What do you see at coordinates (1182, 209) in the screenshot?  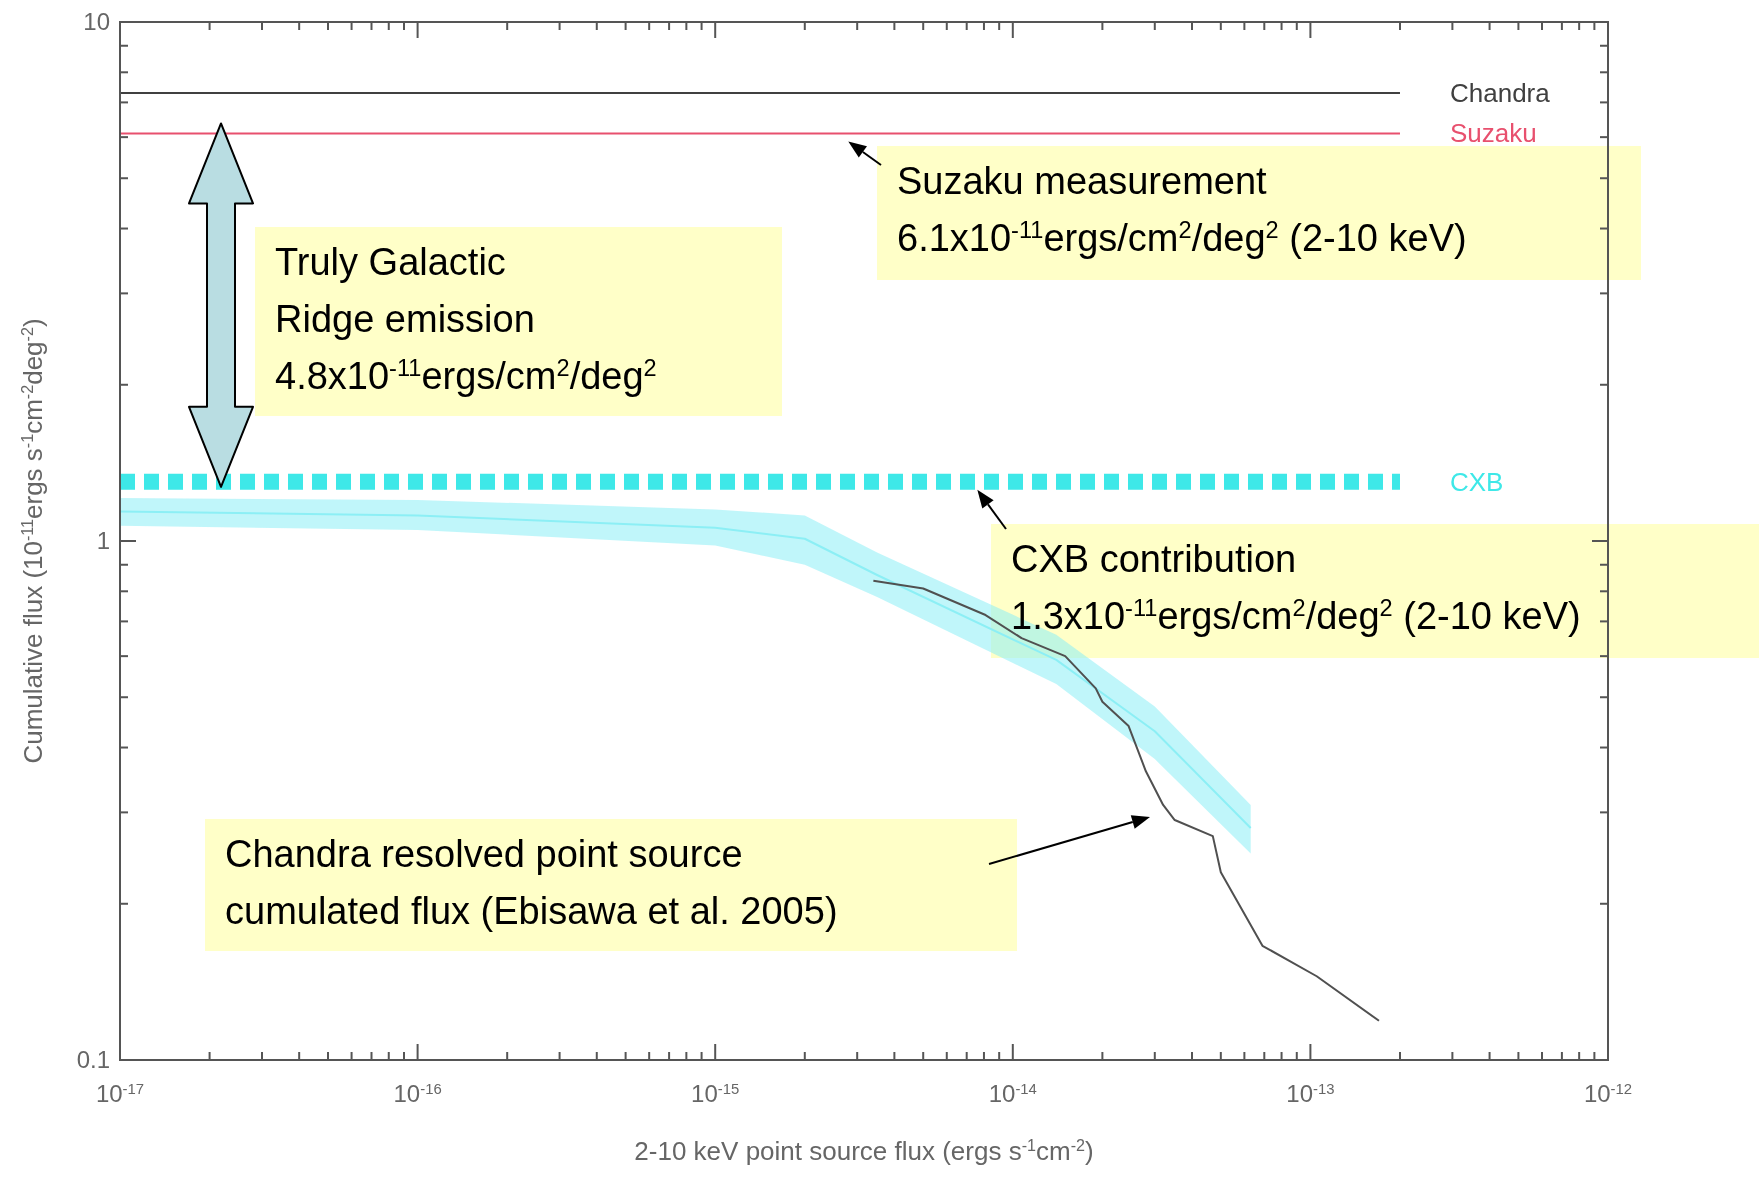 I see `annotation: Suzaku measurement 6.1x10$^{-11}$ergs/cm$^{2}$/deg$^{2}$ (2-10 keV)` at bounding box center [1182, 209].